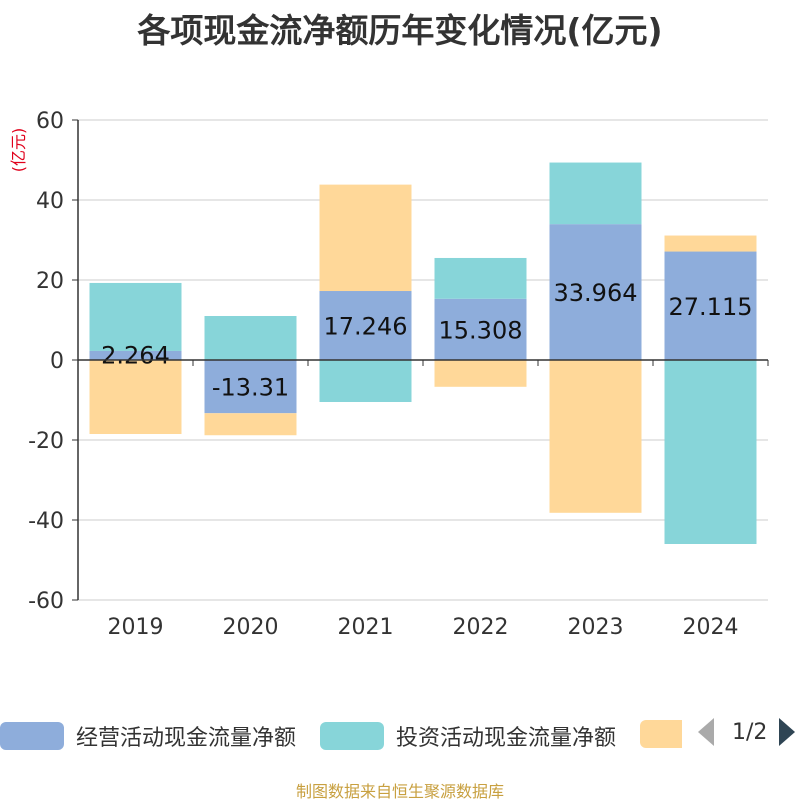  I want to click on y-tick-label: 0, so click(57, 361).